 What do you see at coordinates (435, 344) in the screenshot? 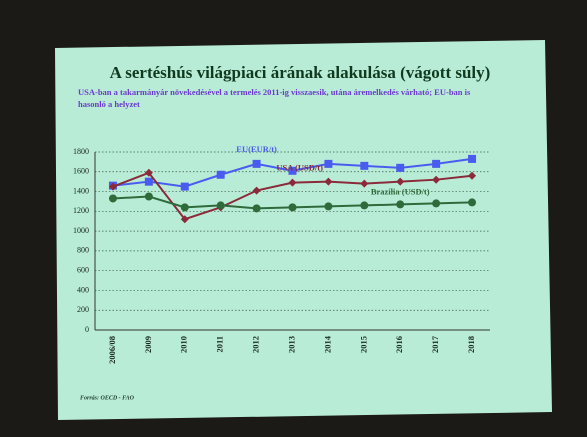
I see `x-tick-label: 2017` at bounding box center [435, 344].